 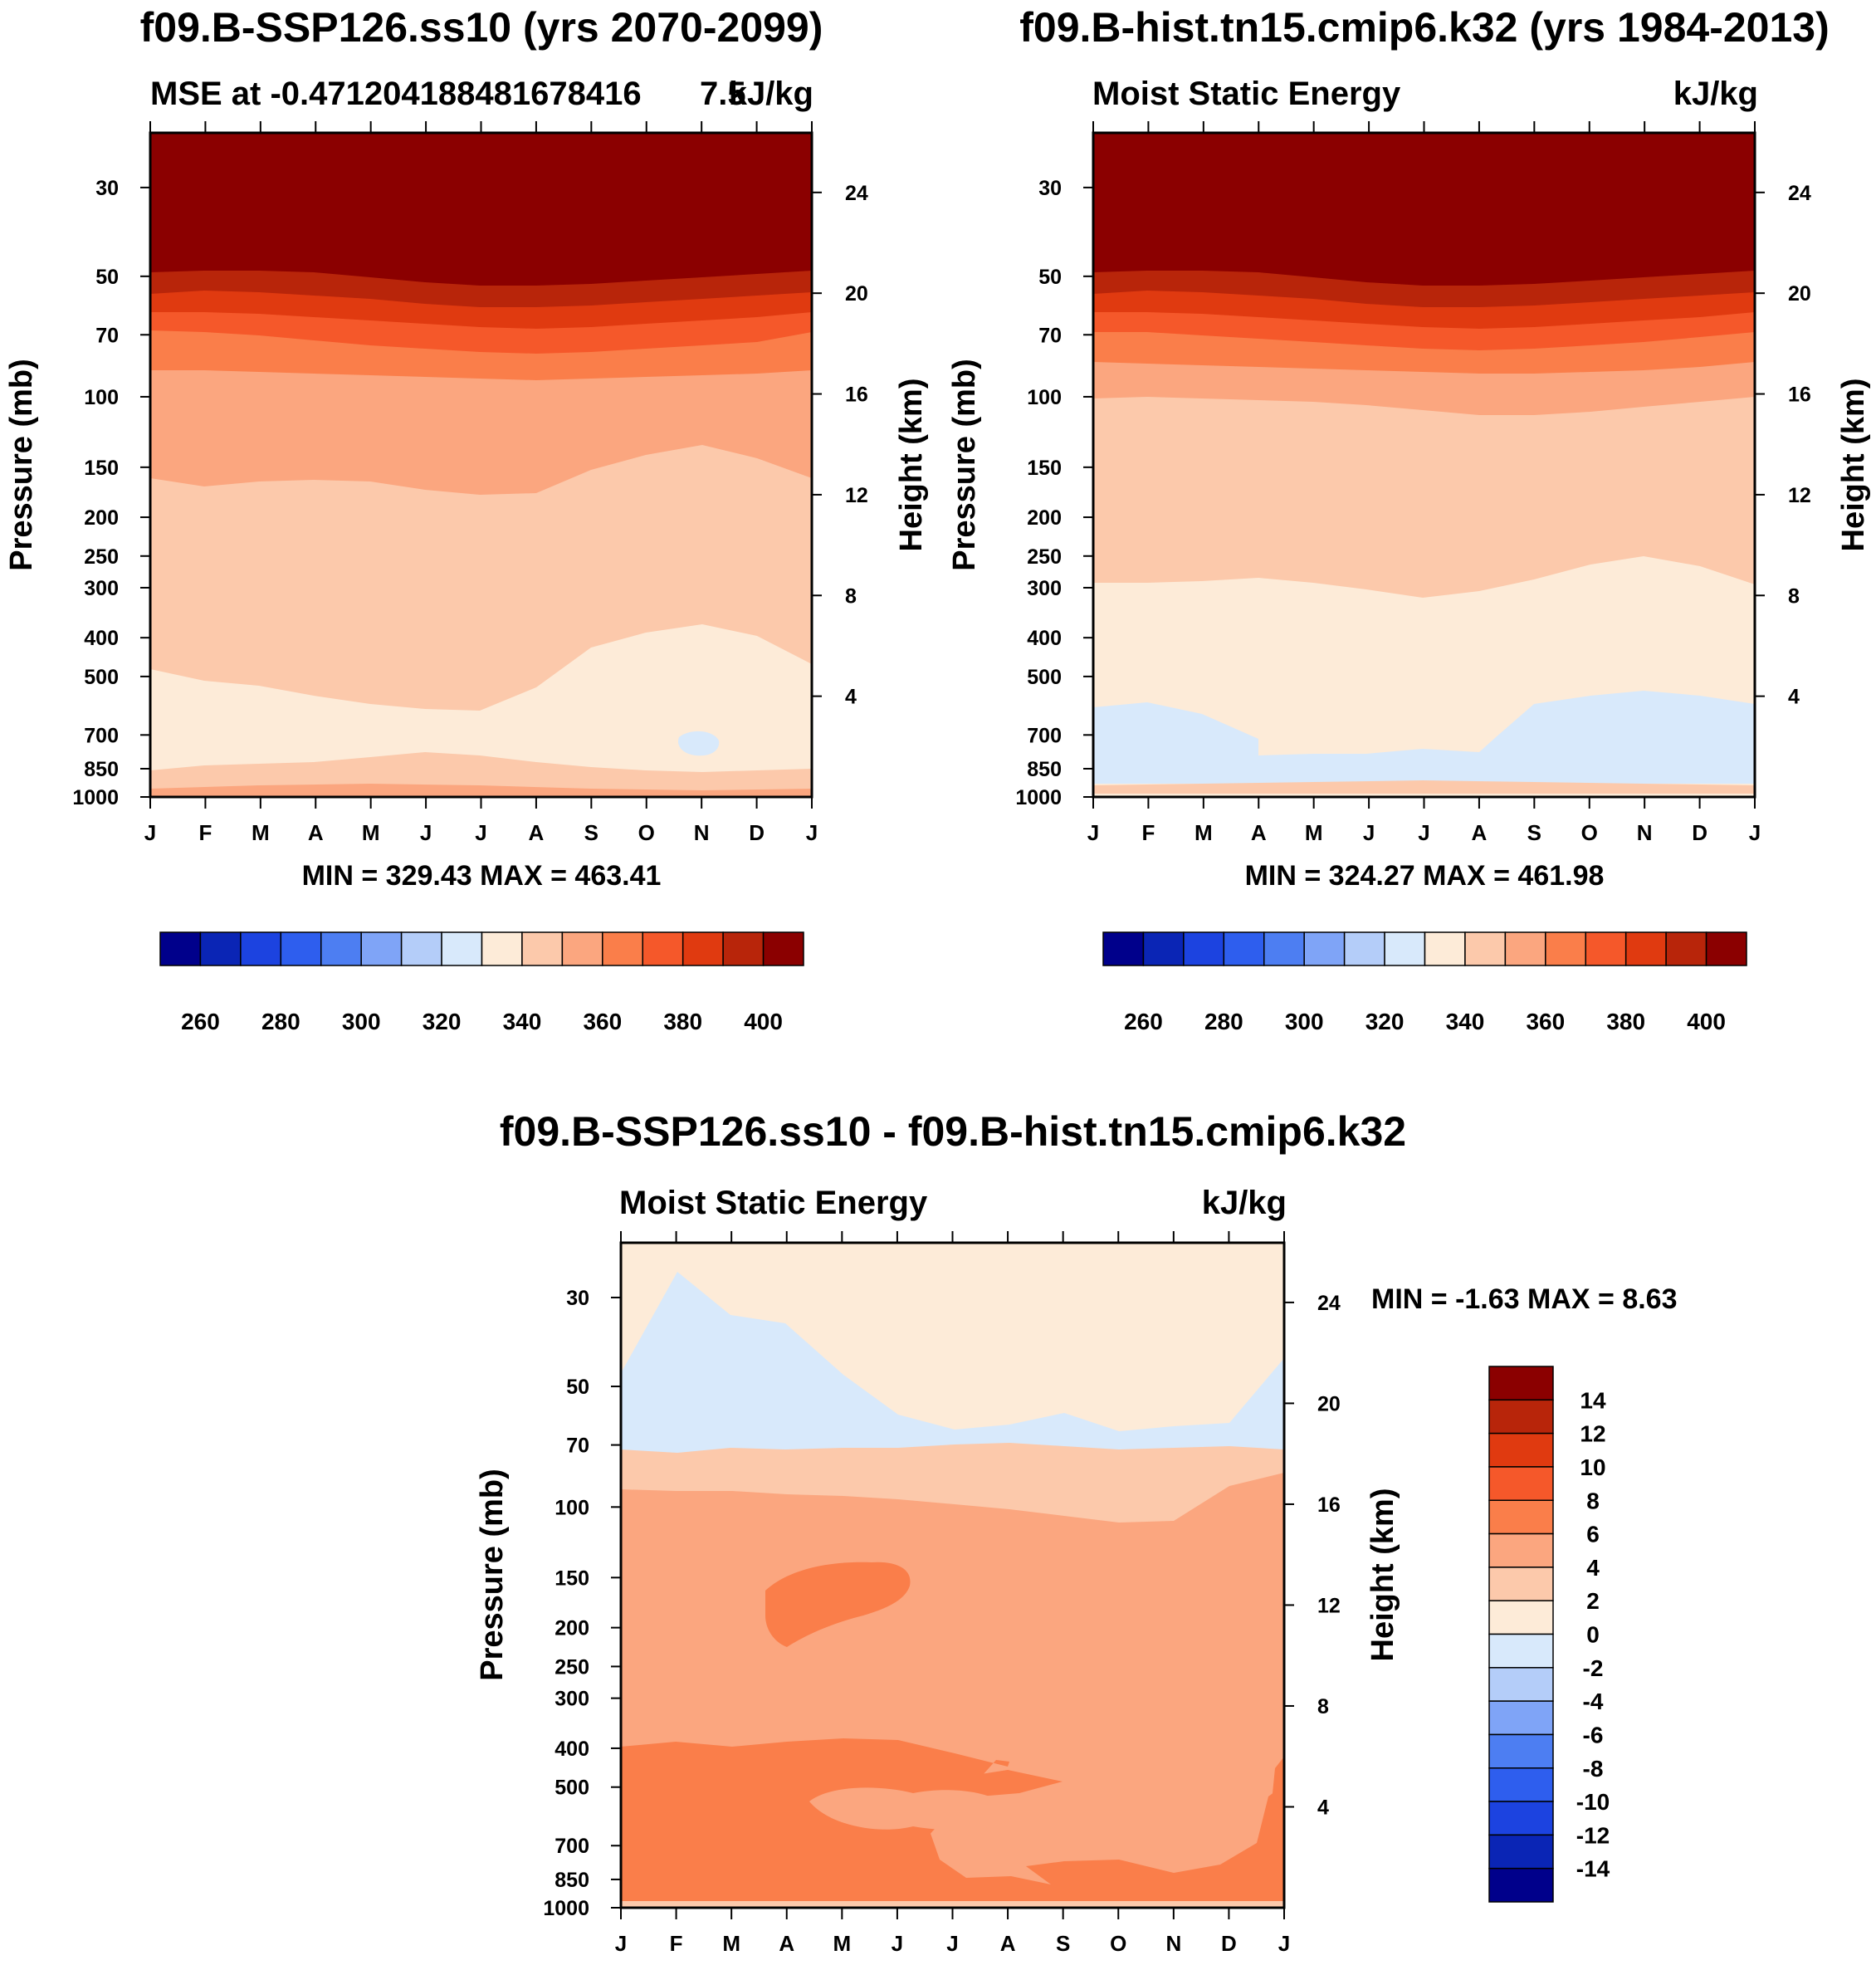 What do you see at coordinates (1549, 1634) in the screenshot?
I see `panel-diff-colorbar: 14 12 10 8 6 4 2 0 -2 -4 -6 -8 -10 -12 -14` at bounding box center [1549, 1634].